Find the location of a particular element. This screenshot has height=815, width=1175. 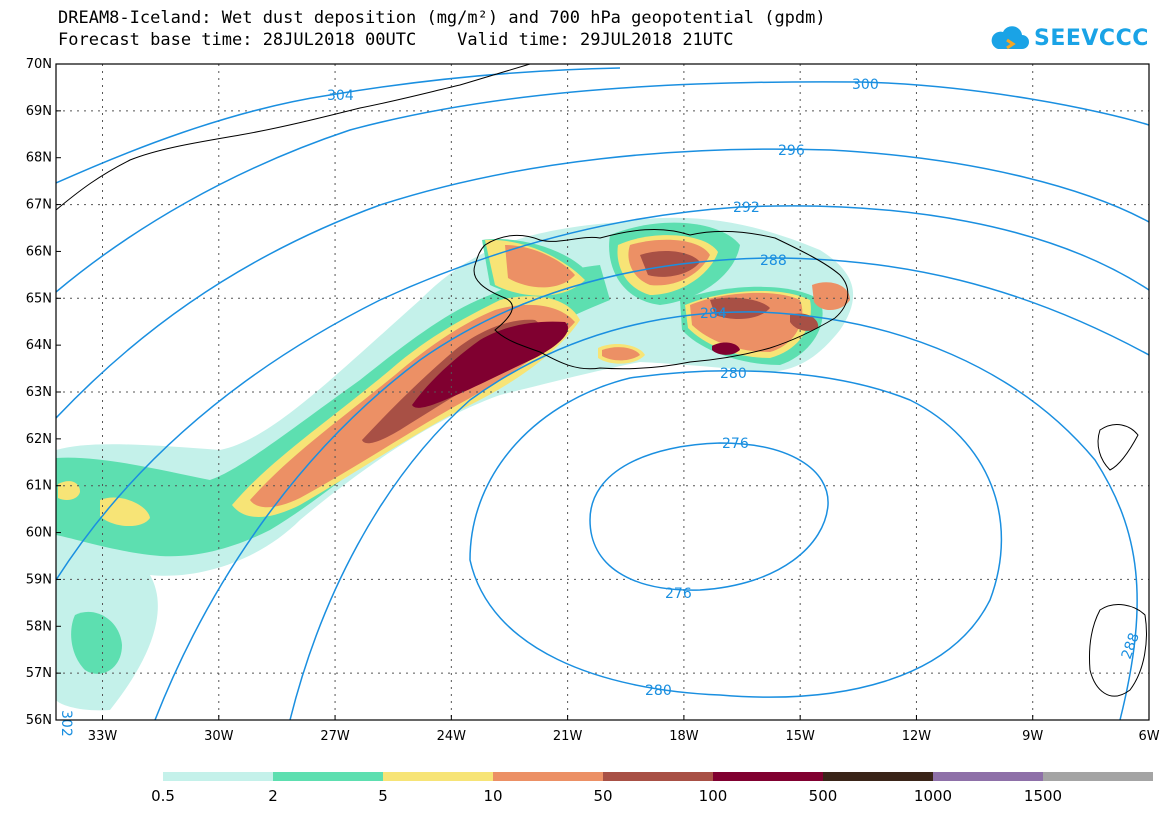

lat-tick-label: 56N is located at coordinates (39, 720).